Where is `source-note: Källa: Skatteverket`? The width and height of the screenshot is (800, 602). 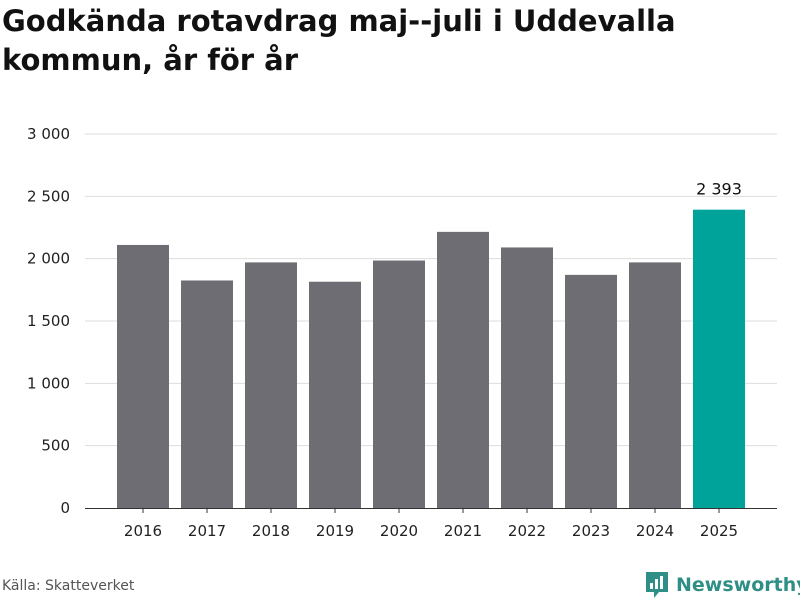 source-note: Källa: Skatteverket is located at coordinates (68, 586).